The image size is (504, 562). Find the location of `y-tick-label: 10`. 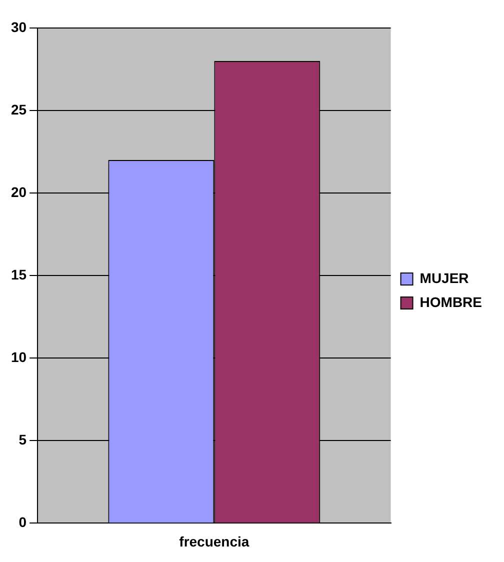

y-tick-label: 10 is located at coordinates (18, 356).